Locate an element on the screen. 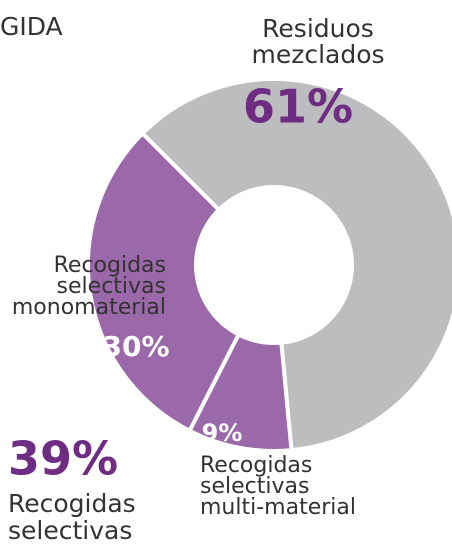 Image resolution: width=452 pixels, height=548 pixels. value-label: 9% is located at coordinates (222, 433).